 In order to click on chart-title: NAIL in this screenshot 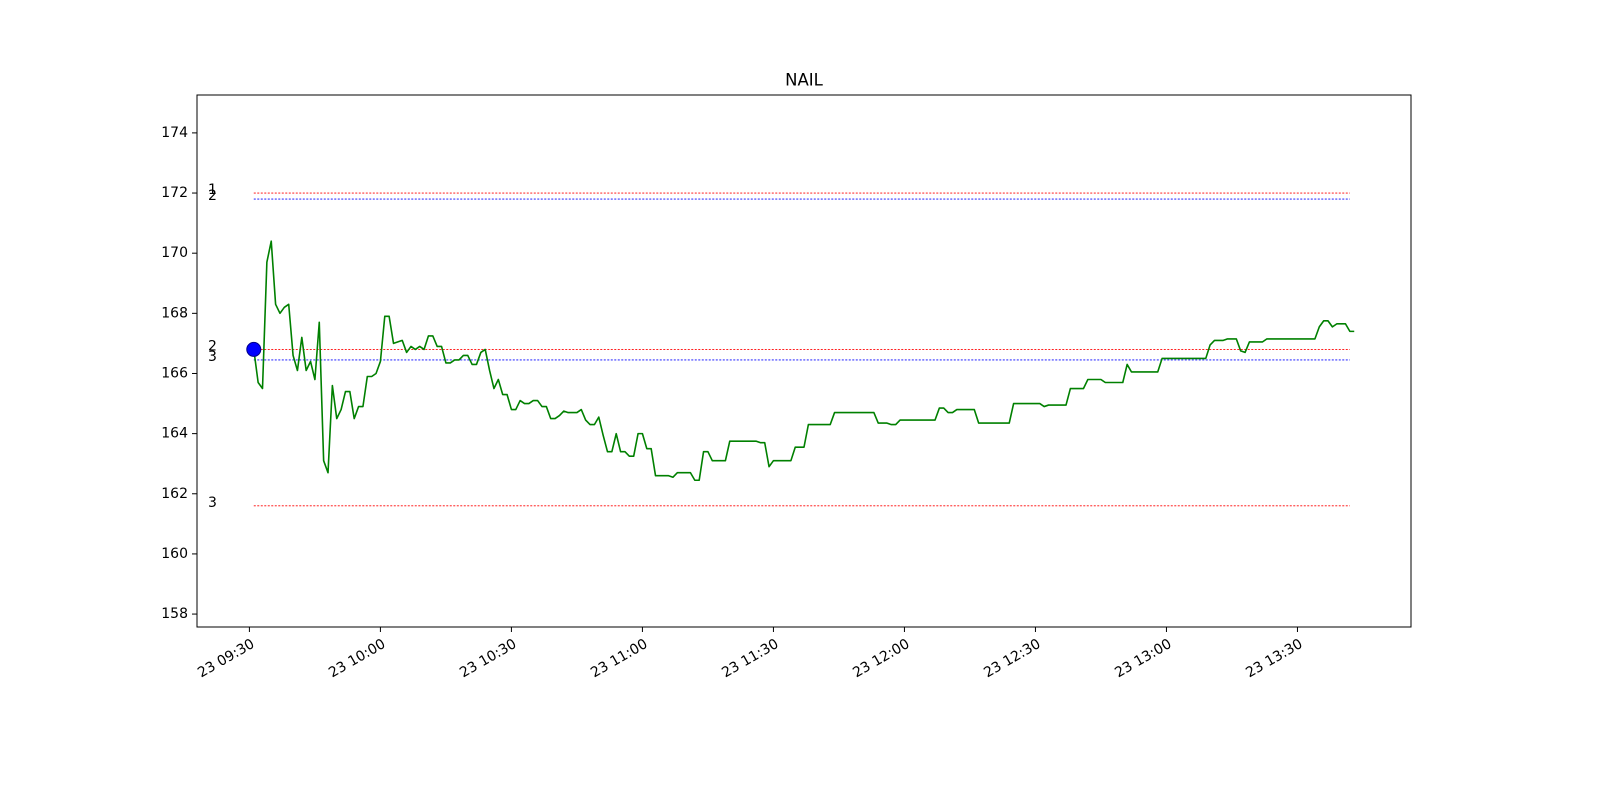, I will do `click(804, 80)`.